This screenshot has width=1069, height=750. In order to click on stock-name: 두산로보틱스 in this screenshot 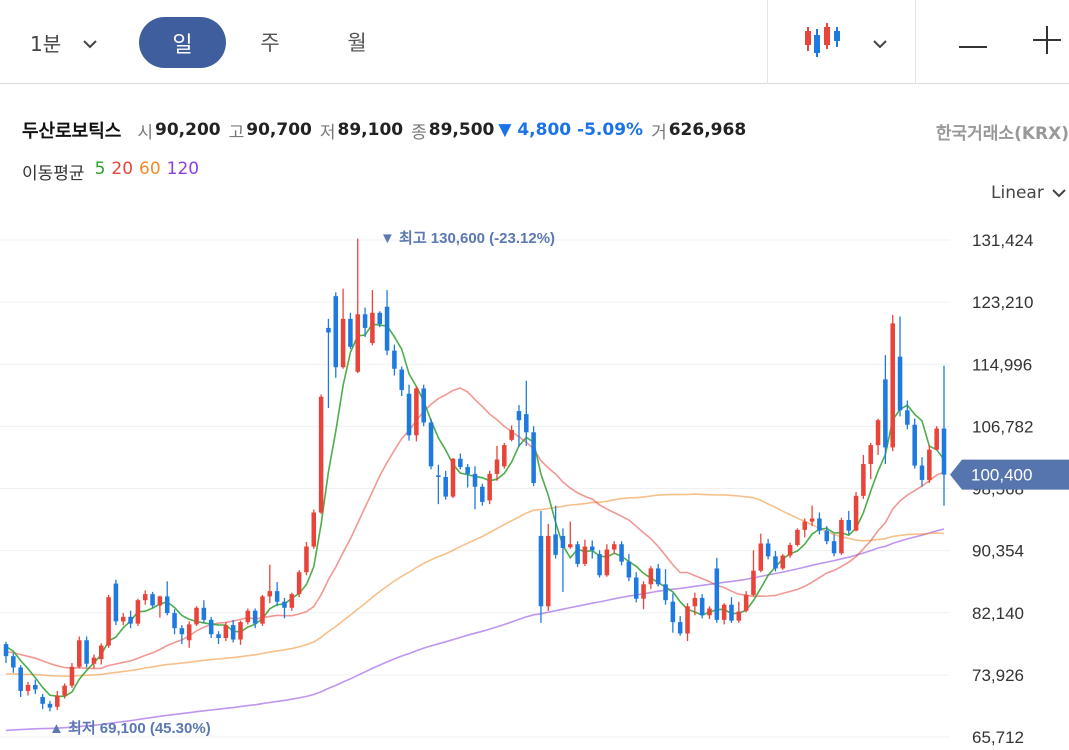, I will do `click(72, 131)`.